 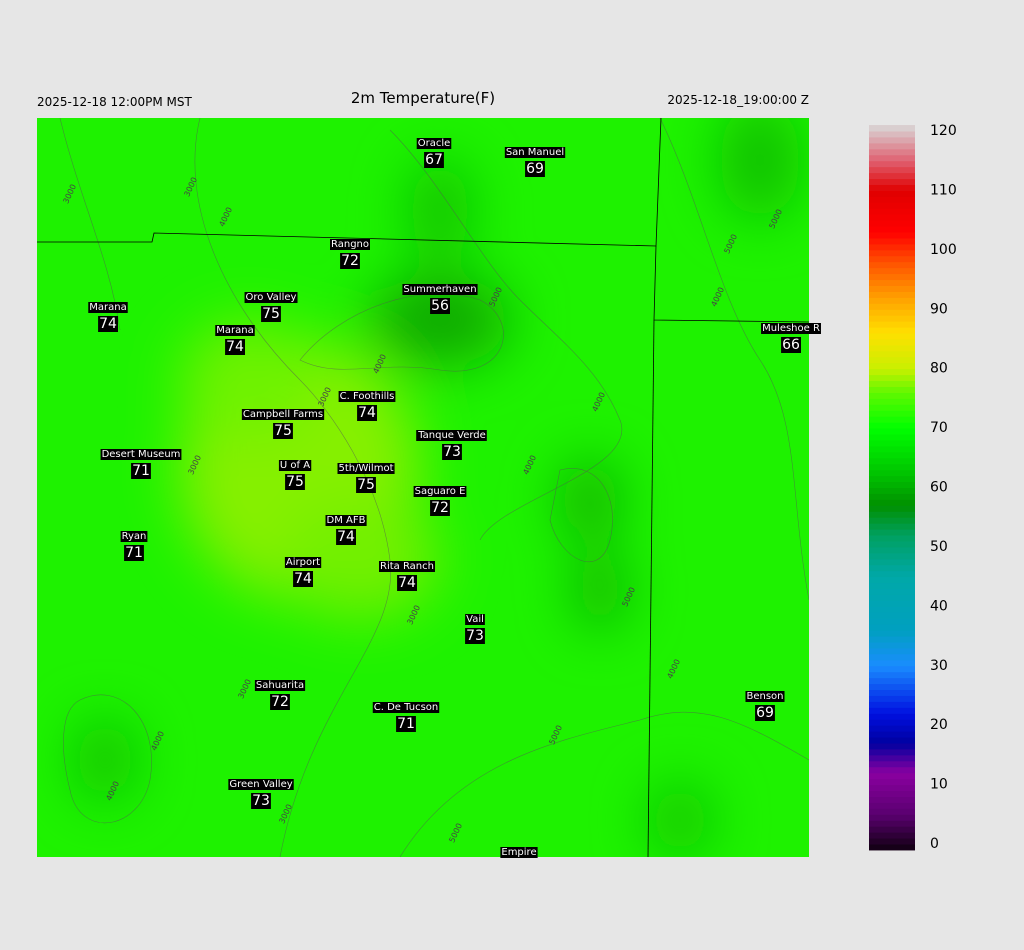 I want to click on station: Rangno 72, so click(x=350, y=254).